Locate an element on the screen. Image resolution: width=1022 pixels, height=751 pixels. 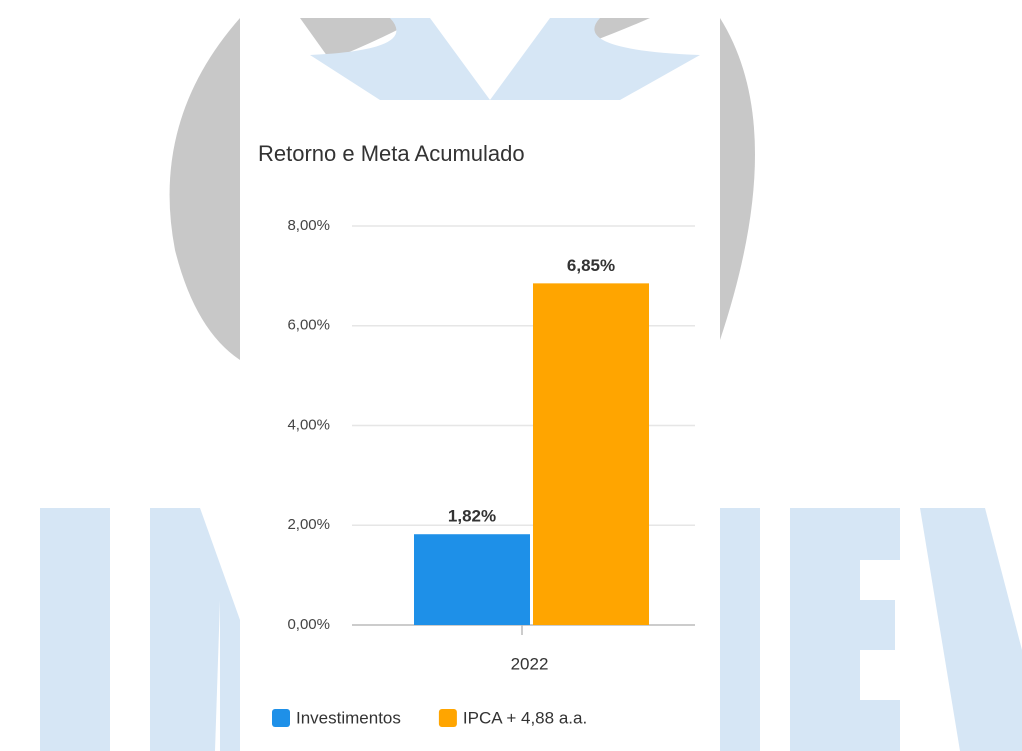
x-tick-label: 2022 is located at coordinates (530, 663).